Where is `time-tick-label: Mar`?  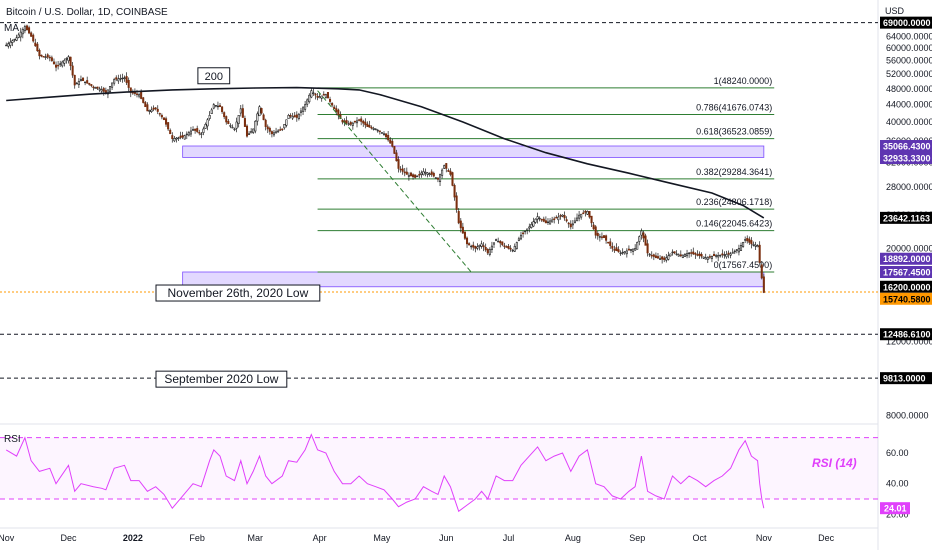 time-tick-label: Mar is located at coordinates (256, 538).